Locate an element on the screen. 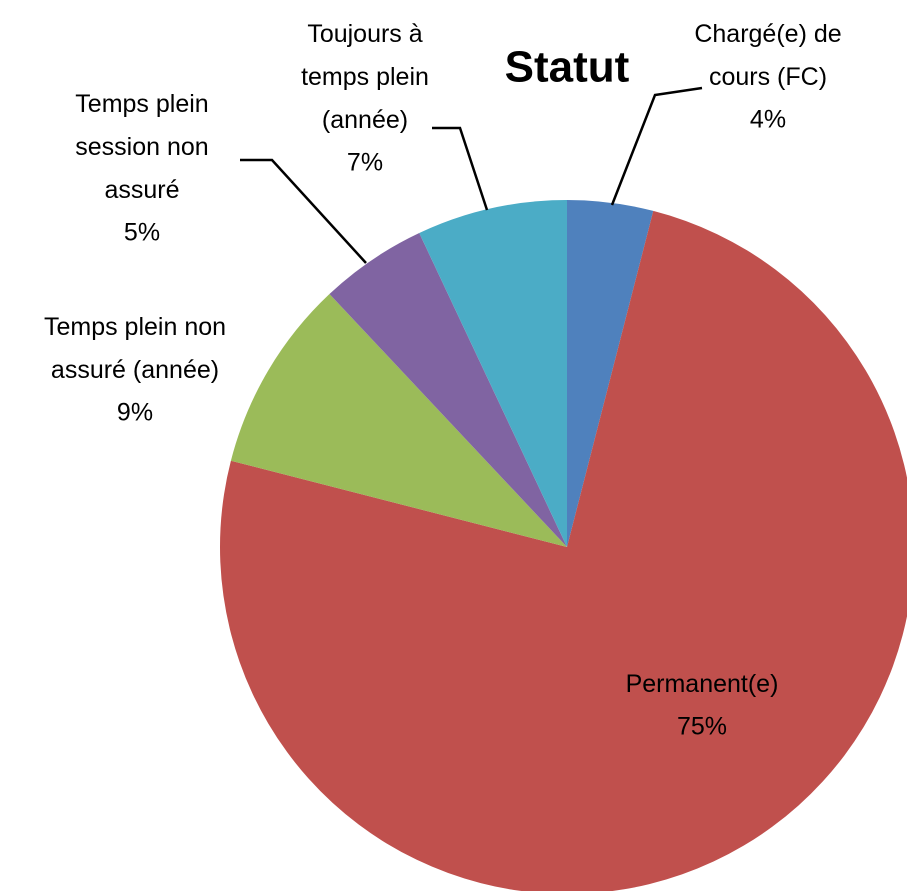 This screenshot has width=907, height=891. category-label: Temps plein session non assuré is located at coordinates (141, 147).